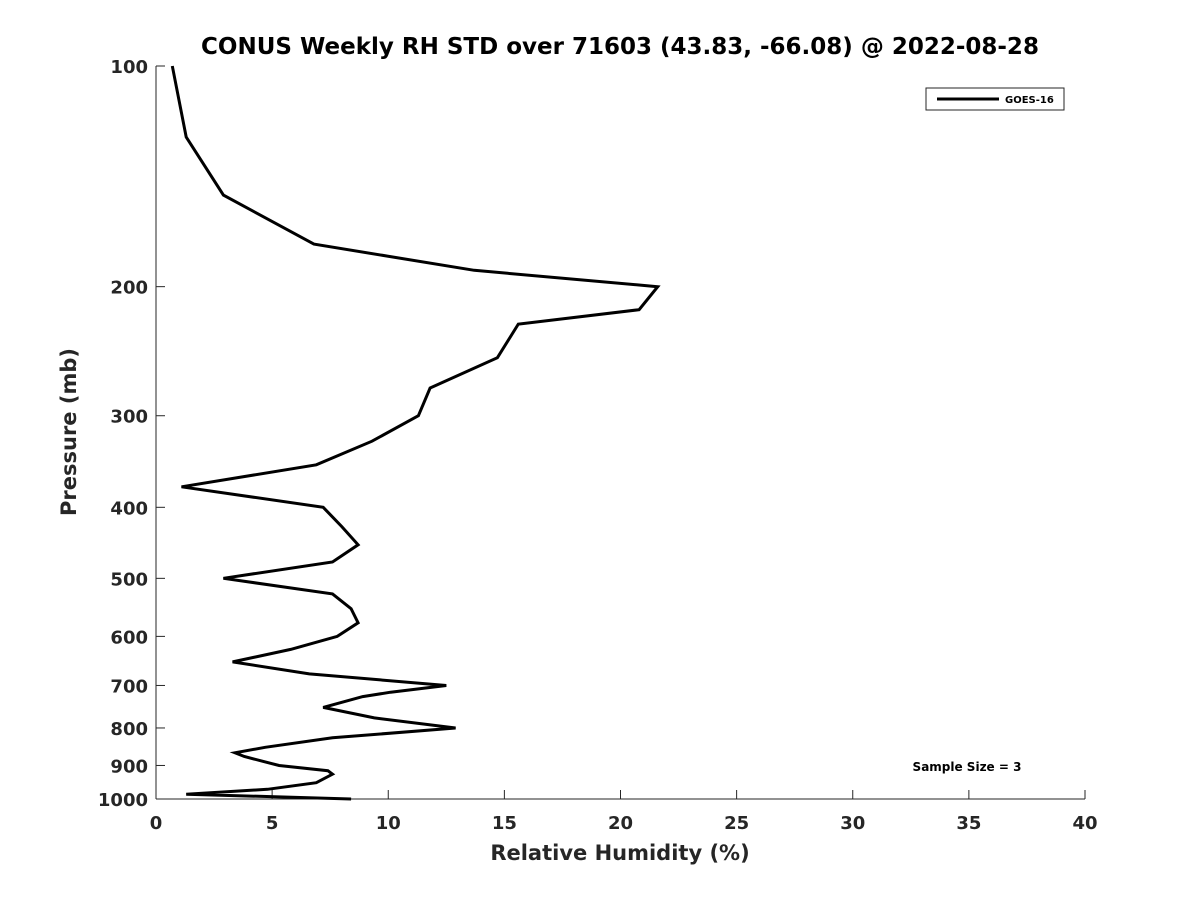 The height and width of the screenshot is (900, 1200). Describe the element at coordinates (619, 853) in the screenshot. I see `x-axis-label: Relative Humidity (%)` at that location.